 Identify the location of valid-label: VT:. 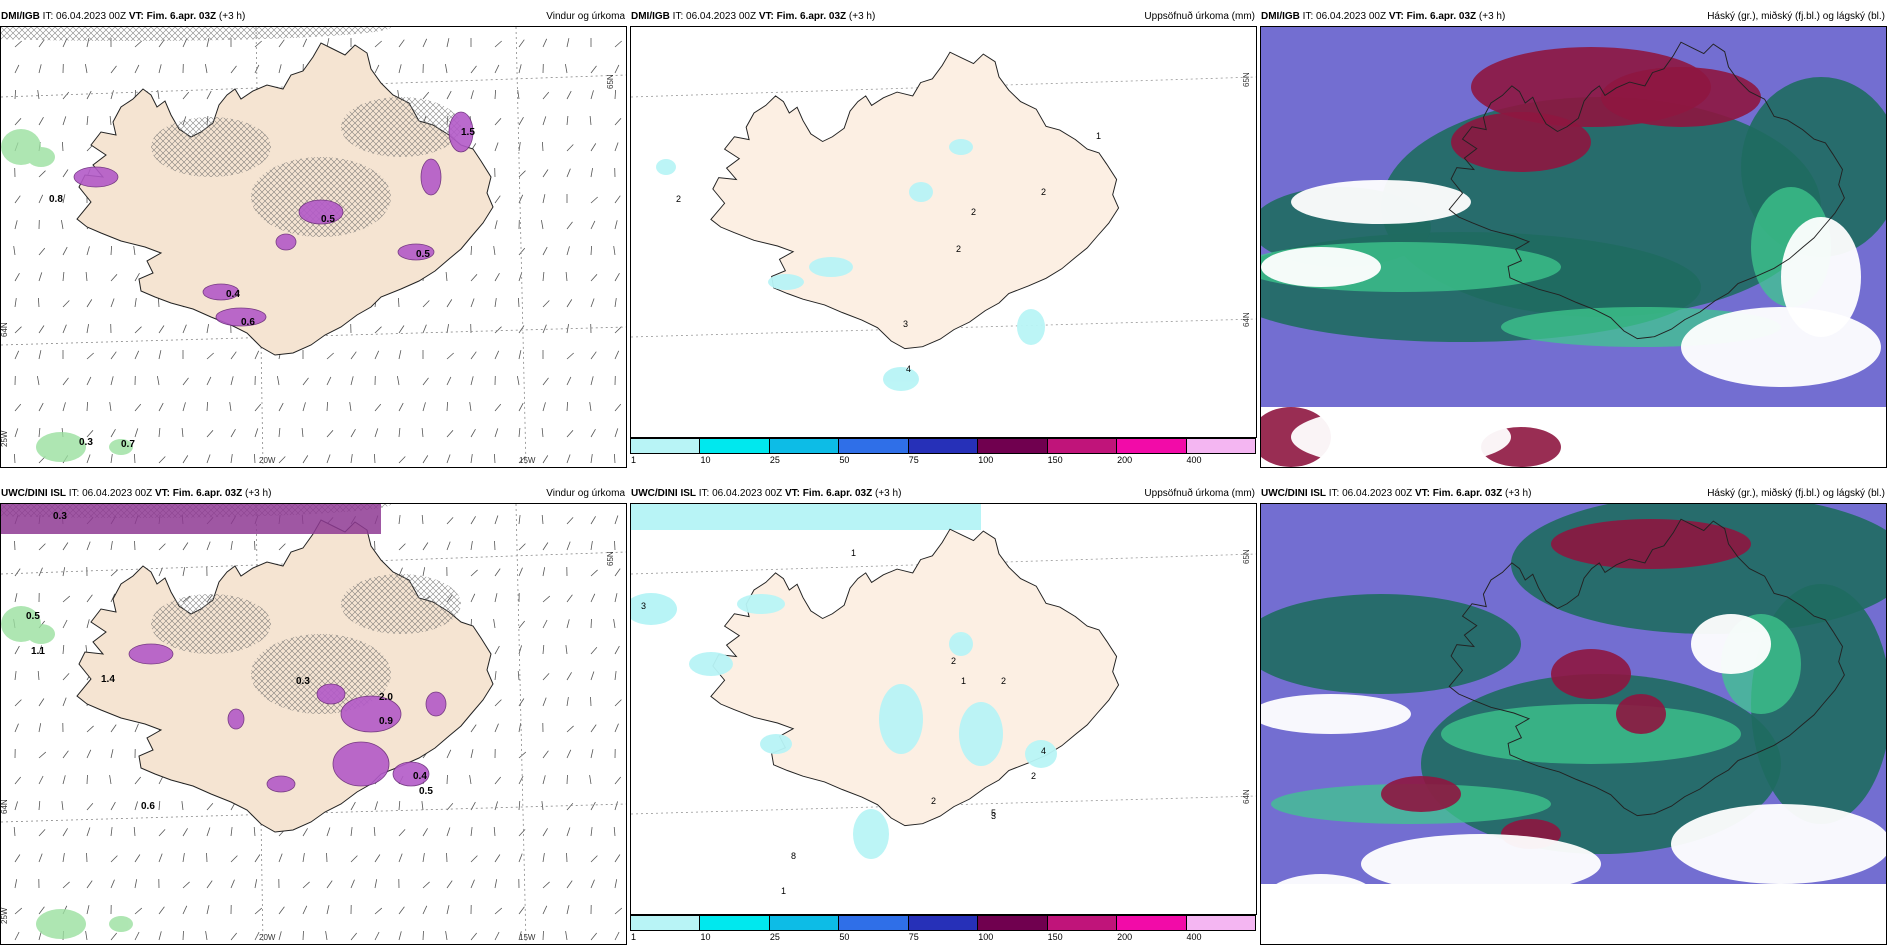
(1396, 16).